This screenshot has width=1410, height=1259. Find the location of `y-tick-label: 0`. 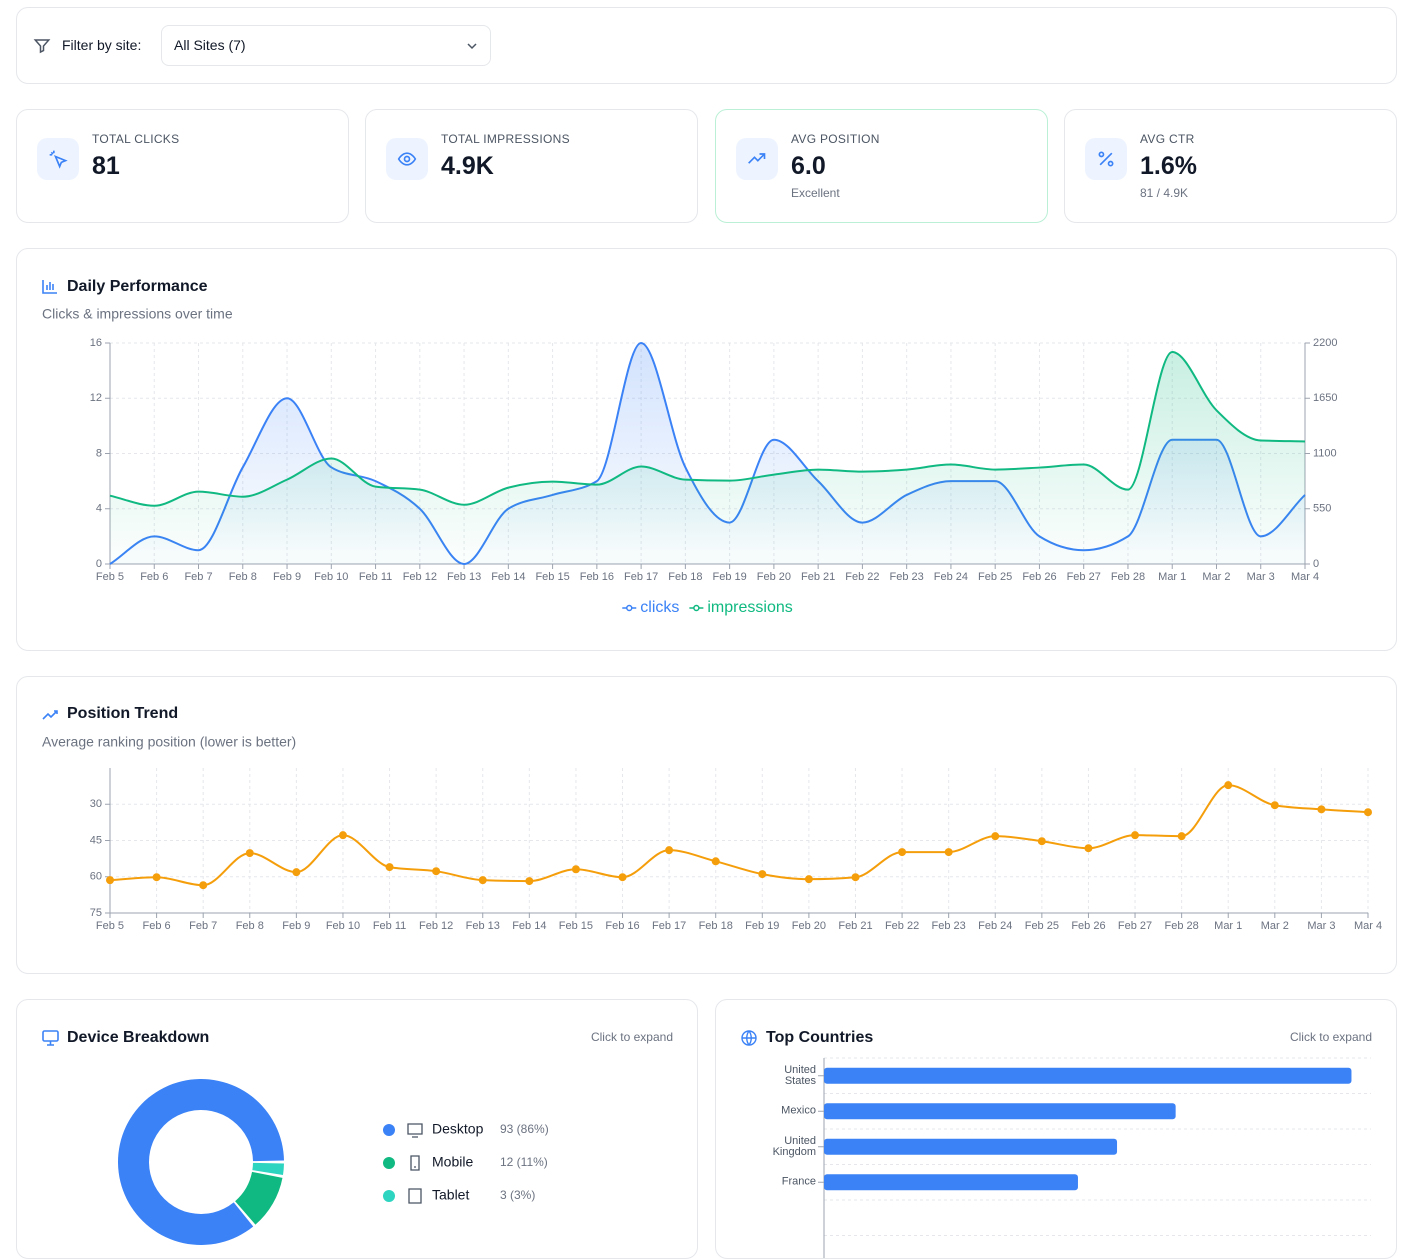

y-tick-label: 0 is located at coordinates (99, 564).